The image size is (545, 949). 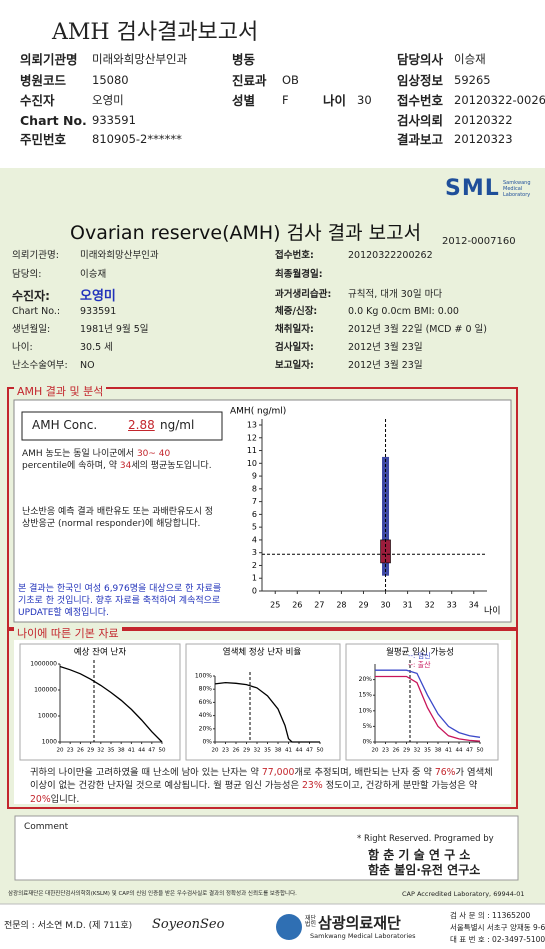 I want to click on field-label: 주민번호, so click(x=43, y=139).